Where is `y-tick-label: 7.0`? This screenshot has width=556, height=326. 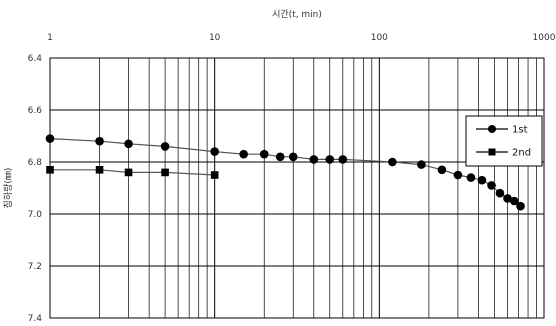
y-tick-label: 7.0 is located at coordinates (35, 215).